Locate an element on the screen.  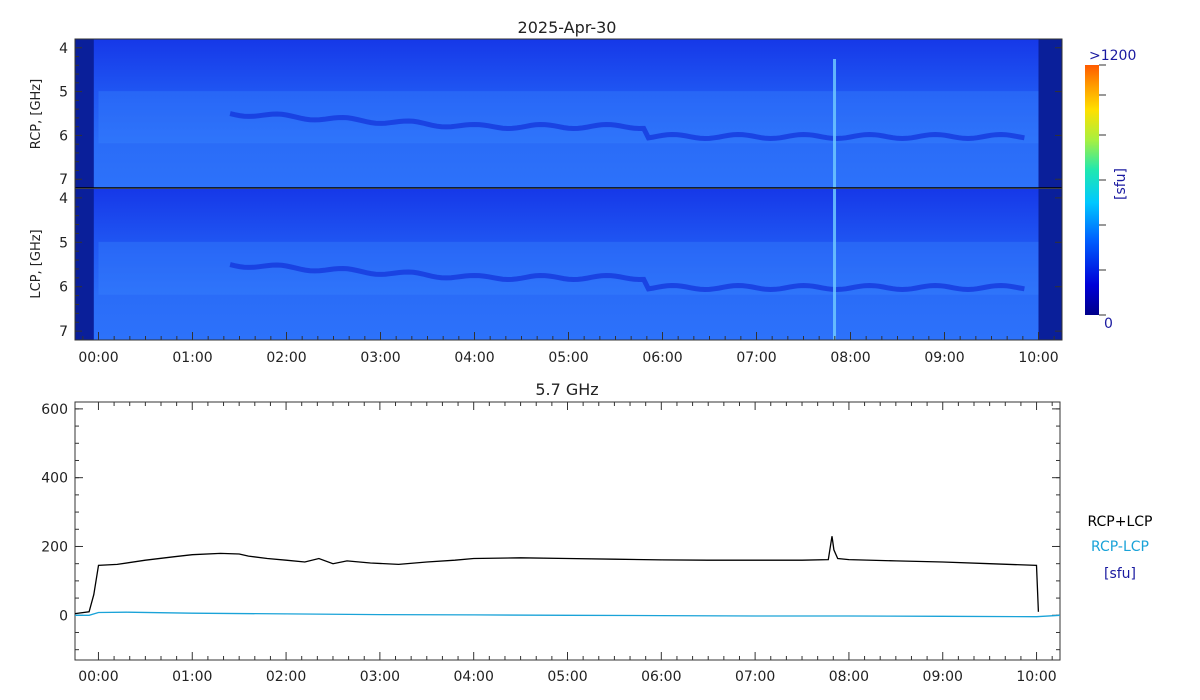
lc-time-tick-label: 01:00 is located at coordinates (192, 677).